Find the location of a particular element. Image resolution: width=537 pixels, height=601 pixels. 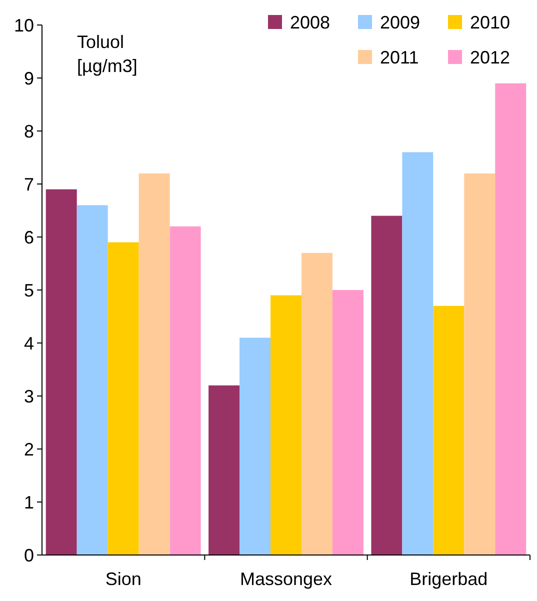

y-axis-title: Toluol [µg/m3] is located at coordinates (107, 54).